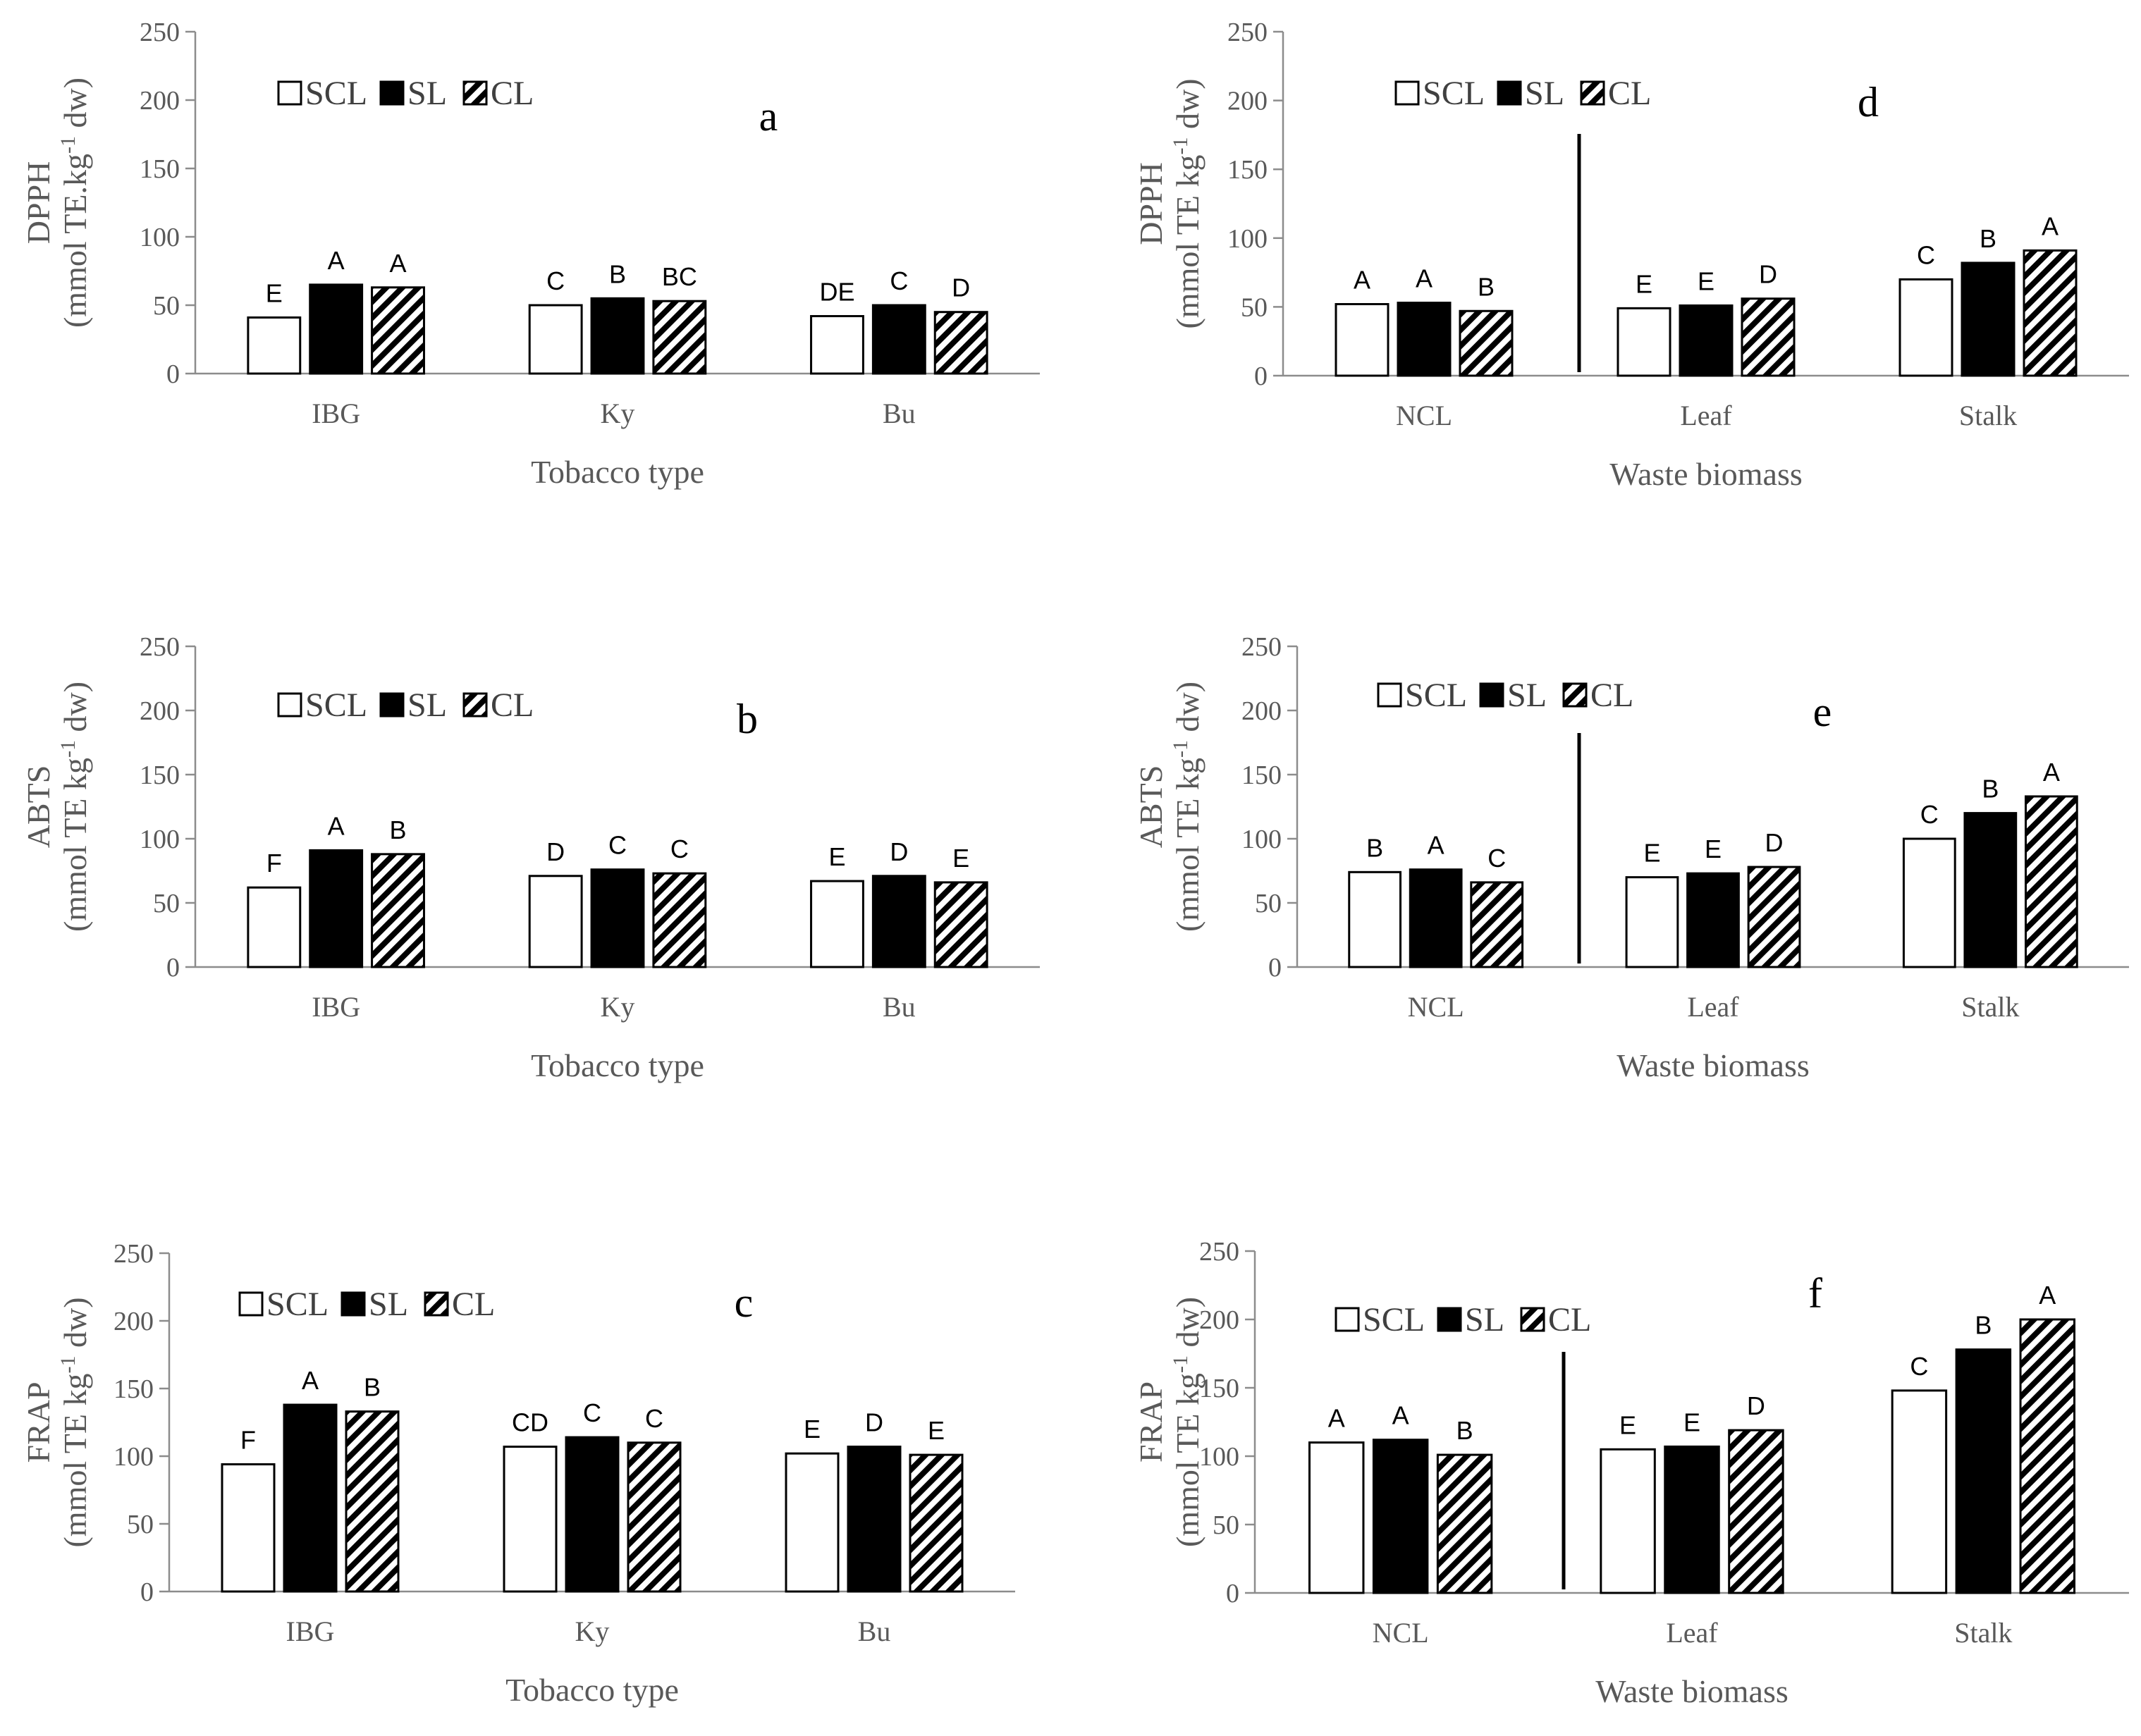 The image size is (2141, 1736). Describe the element at coordinates (1868, 102) in the screenshot. I see `panel-letter: d` at that location.